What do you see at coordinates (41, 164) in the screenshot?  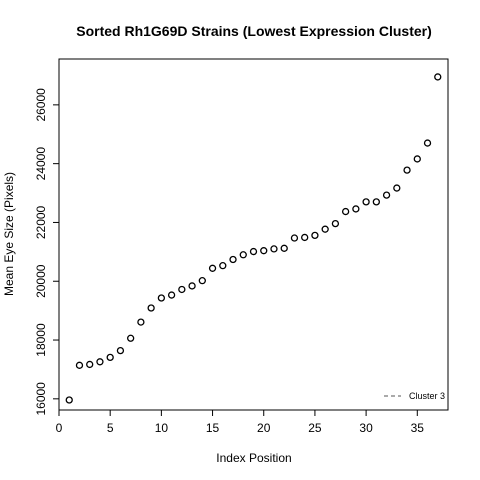 I see `y-tick-label: 24000` at bounding box center [41, 164].